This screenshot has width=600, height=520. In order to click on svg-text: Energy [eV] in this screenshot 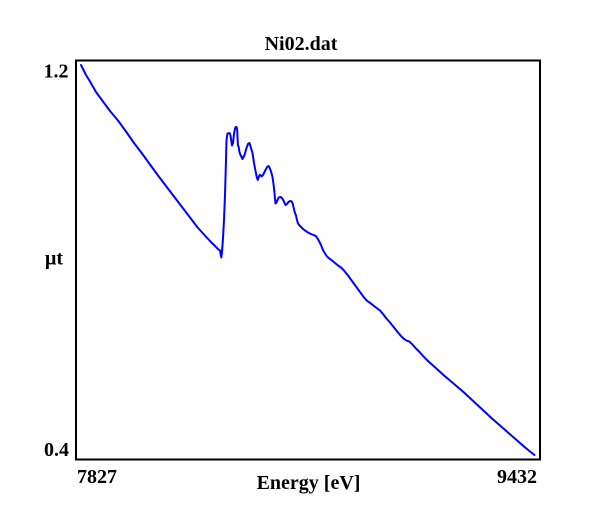, I will do `click(309, 483)`.